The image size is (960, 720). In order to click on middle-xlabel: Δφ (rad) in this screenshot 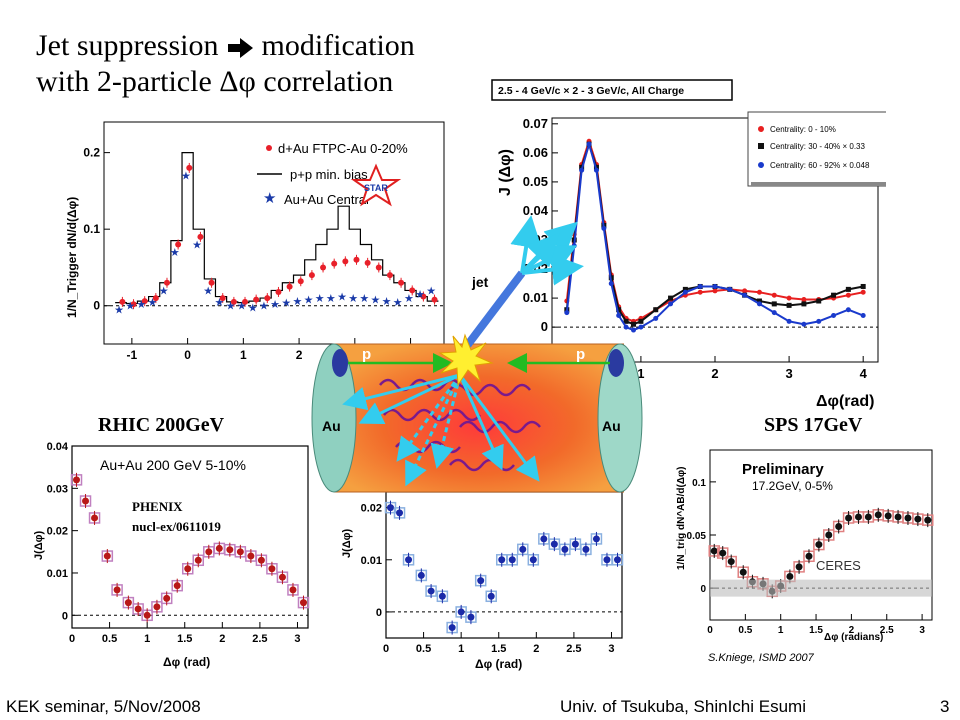, I will do `click(498, 664)`.